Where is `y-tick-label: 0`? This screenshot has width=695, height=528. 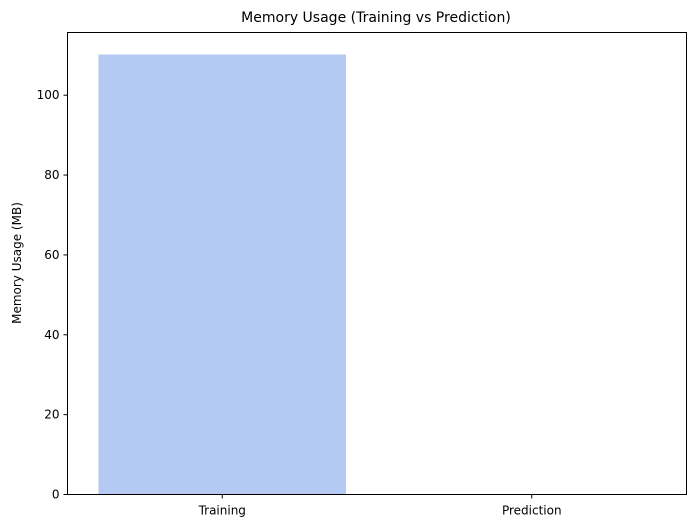 y-tick-label: 0 is located at coordinates (56, 495).